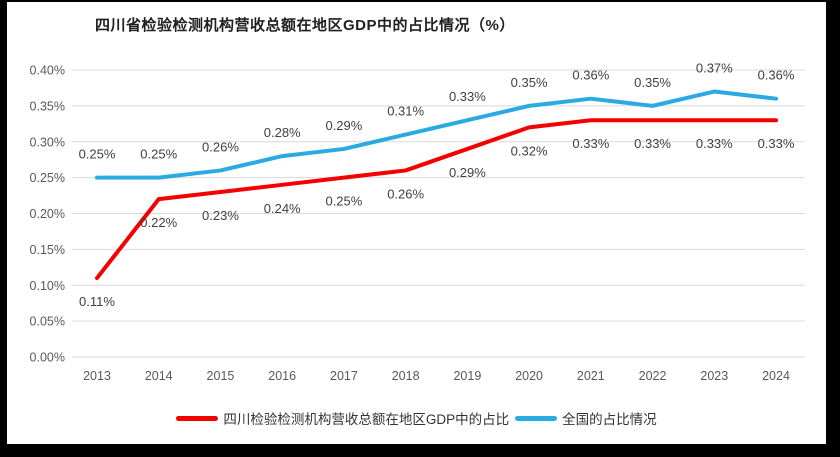 The image size is (840, 457). I want to click on data-label: 0.31%, so click(405, 111).